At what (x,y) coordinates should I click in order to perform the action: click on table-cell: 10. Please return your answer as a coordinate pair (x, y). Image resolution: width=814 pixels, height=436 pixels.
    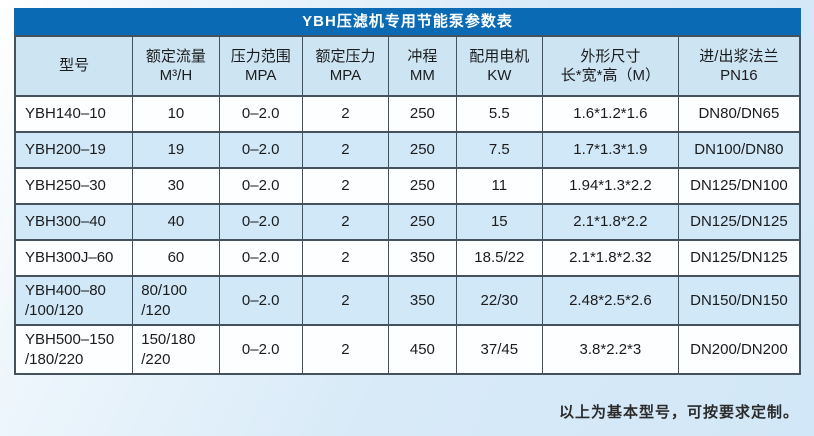
    Looking at the image, I should click on (176, 114).